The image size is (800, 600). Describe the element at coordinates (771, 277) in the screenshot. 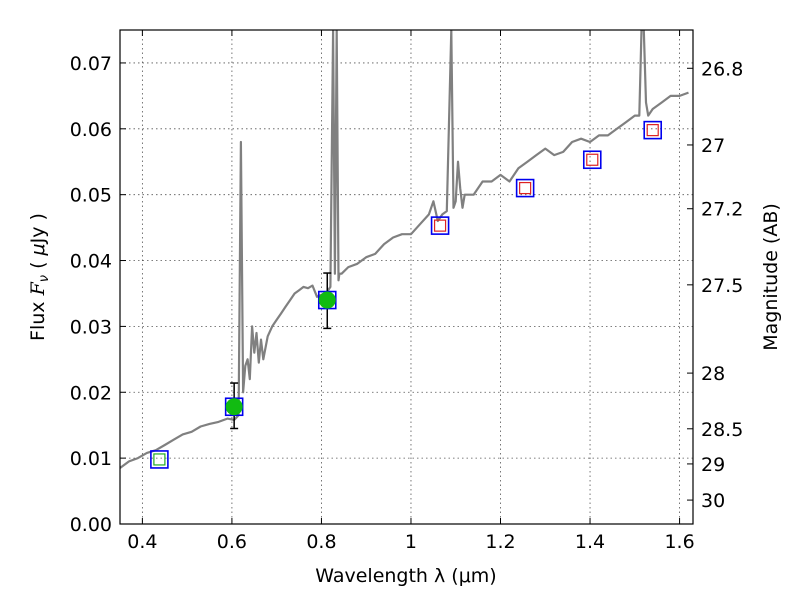

I see `y-axis-label-right: Magnitude (AB)` at that location.